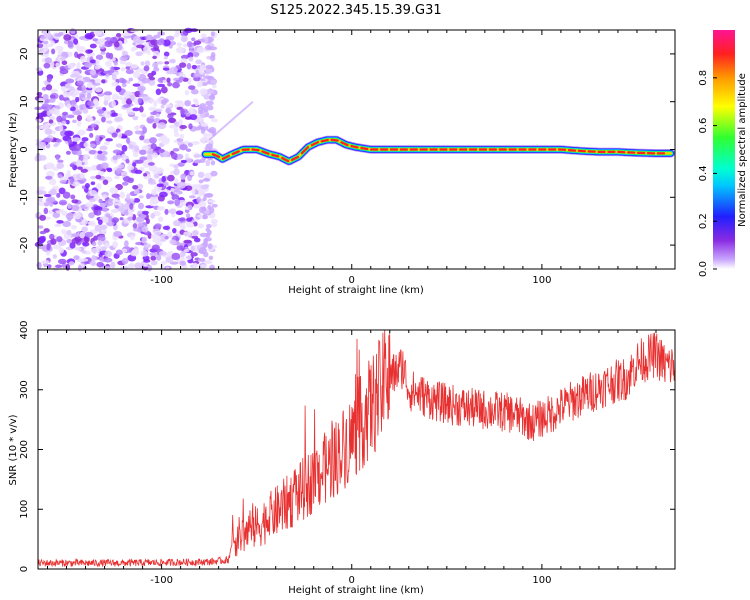 The image size is (750, 600). Describe the element at coordinates (724, 149) in the screenshot. I see `colorbar-gradient` at that location.